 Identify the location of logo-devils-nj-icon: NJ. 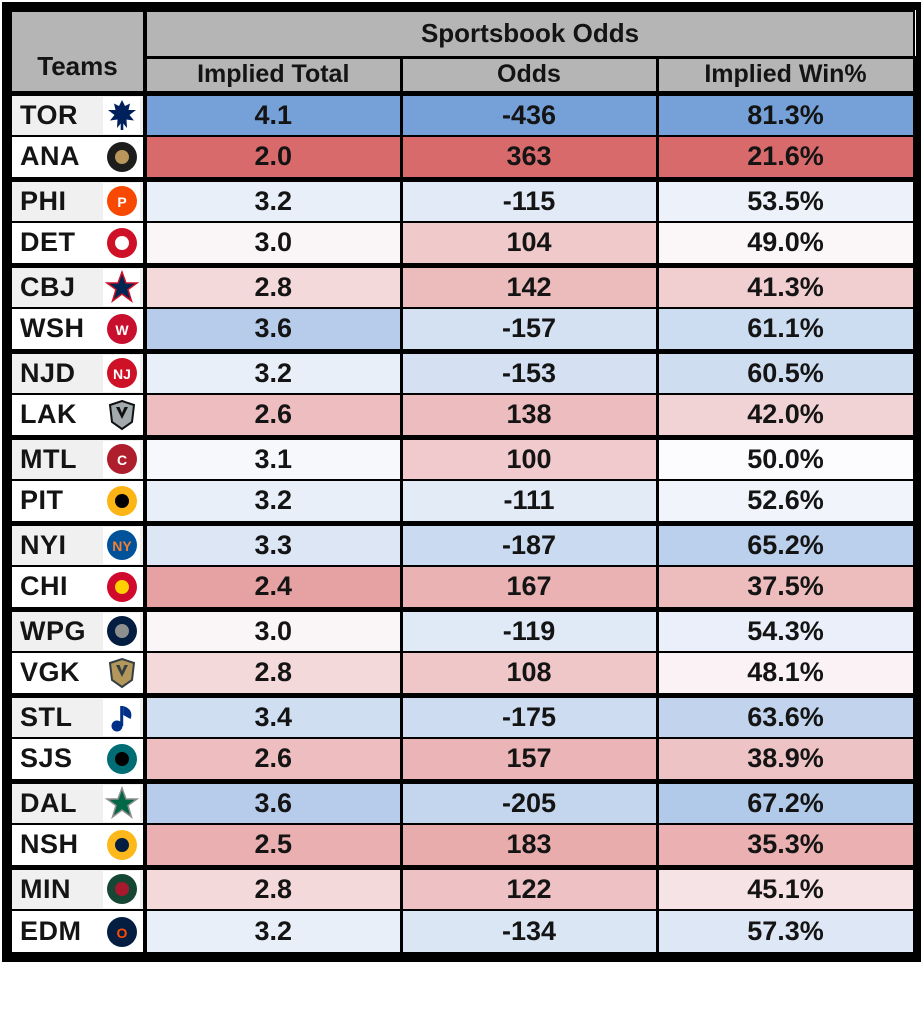
(121, 374).